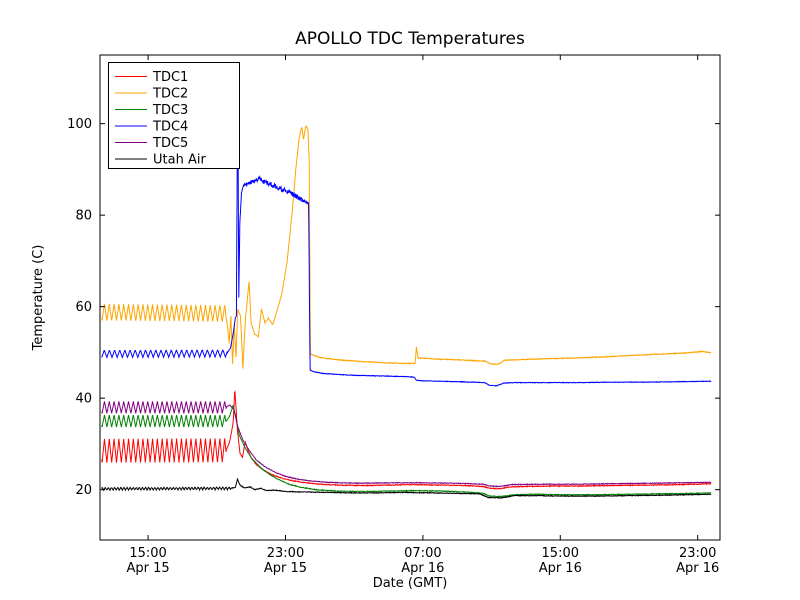 This screenshot has width=800, height=600. I want to click on y-axis-label: Temperature (C), so click(38, 298).